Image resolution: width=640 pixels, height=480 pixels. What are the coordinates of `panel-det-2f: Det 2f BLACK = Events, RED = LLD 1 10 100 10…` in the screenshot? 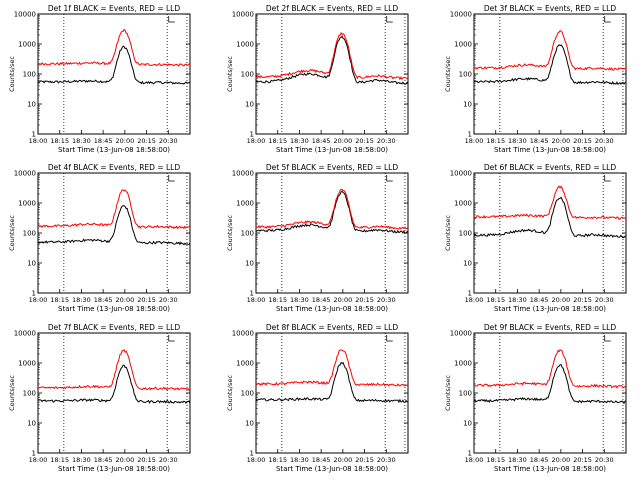 It's located at (317, 79).